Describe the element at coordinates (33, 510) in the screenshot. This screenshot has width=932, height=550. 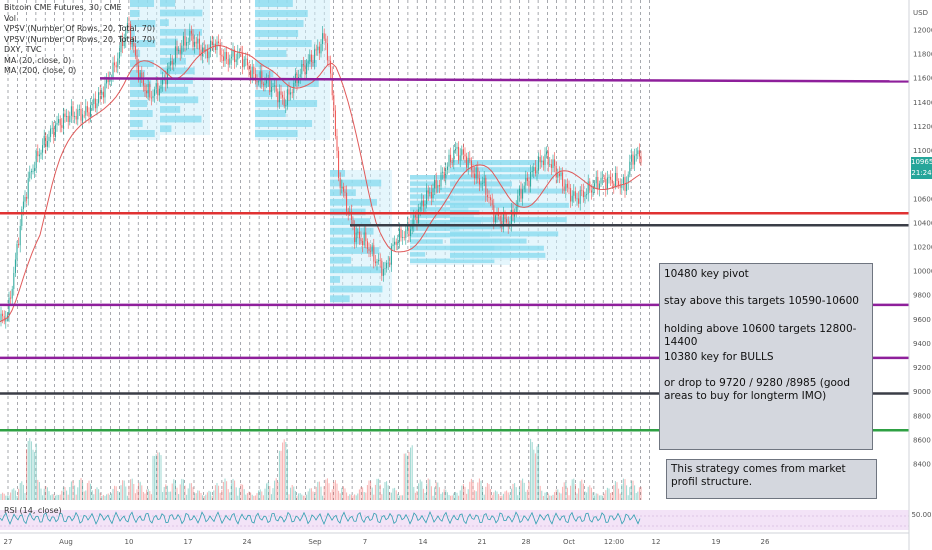
I see `legend-rsi: RSI (14, close)` at that location.